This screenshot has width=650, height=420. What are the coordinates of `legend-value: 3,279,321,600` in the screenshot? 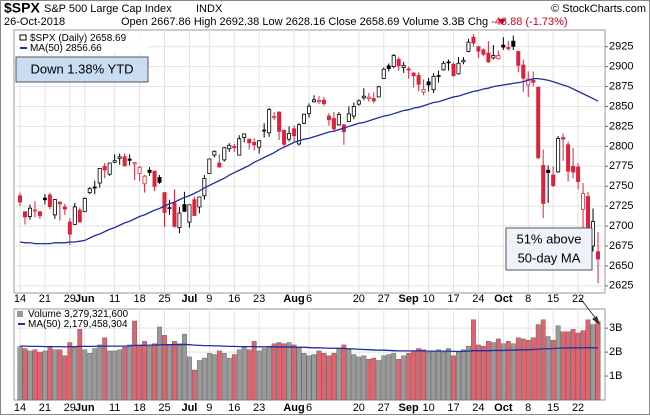 It's located at (96, 314).